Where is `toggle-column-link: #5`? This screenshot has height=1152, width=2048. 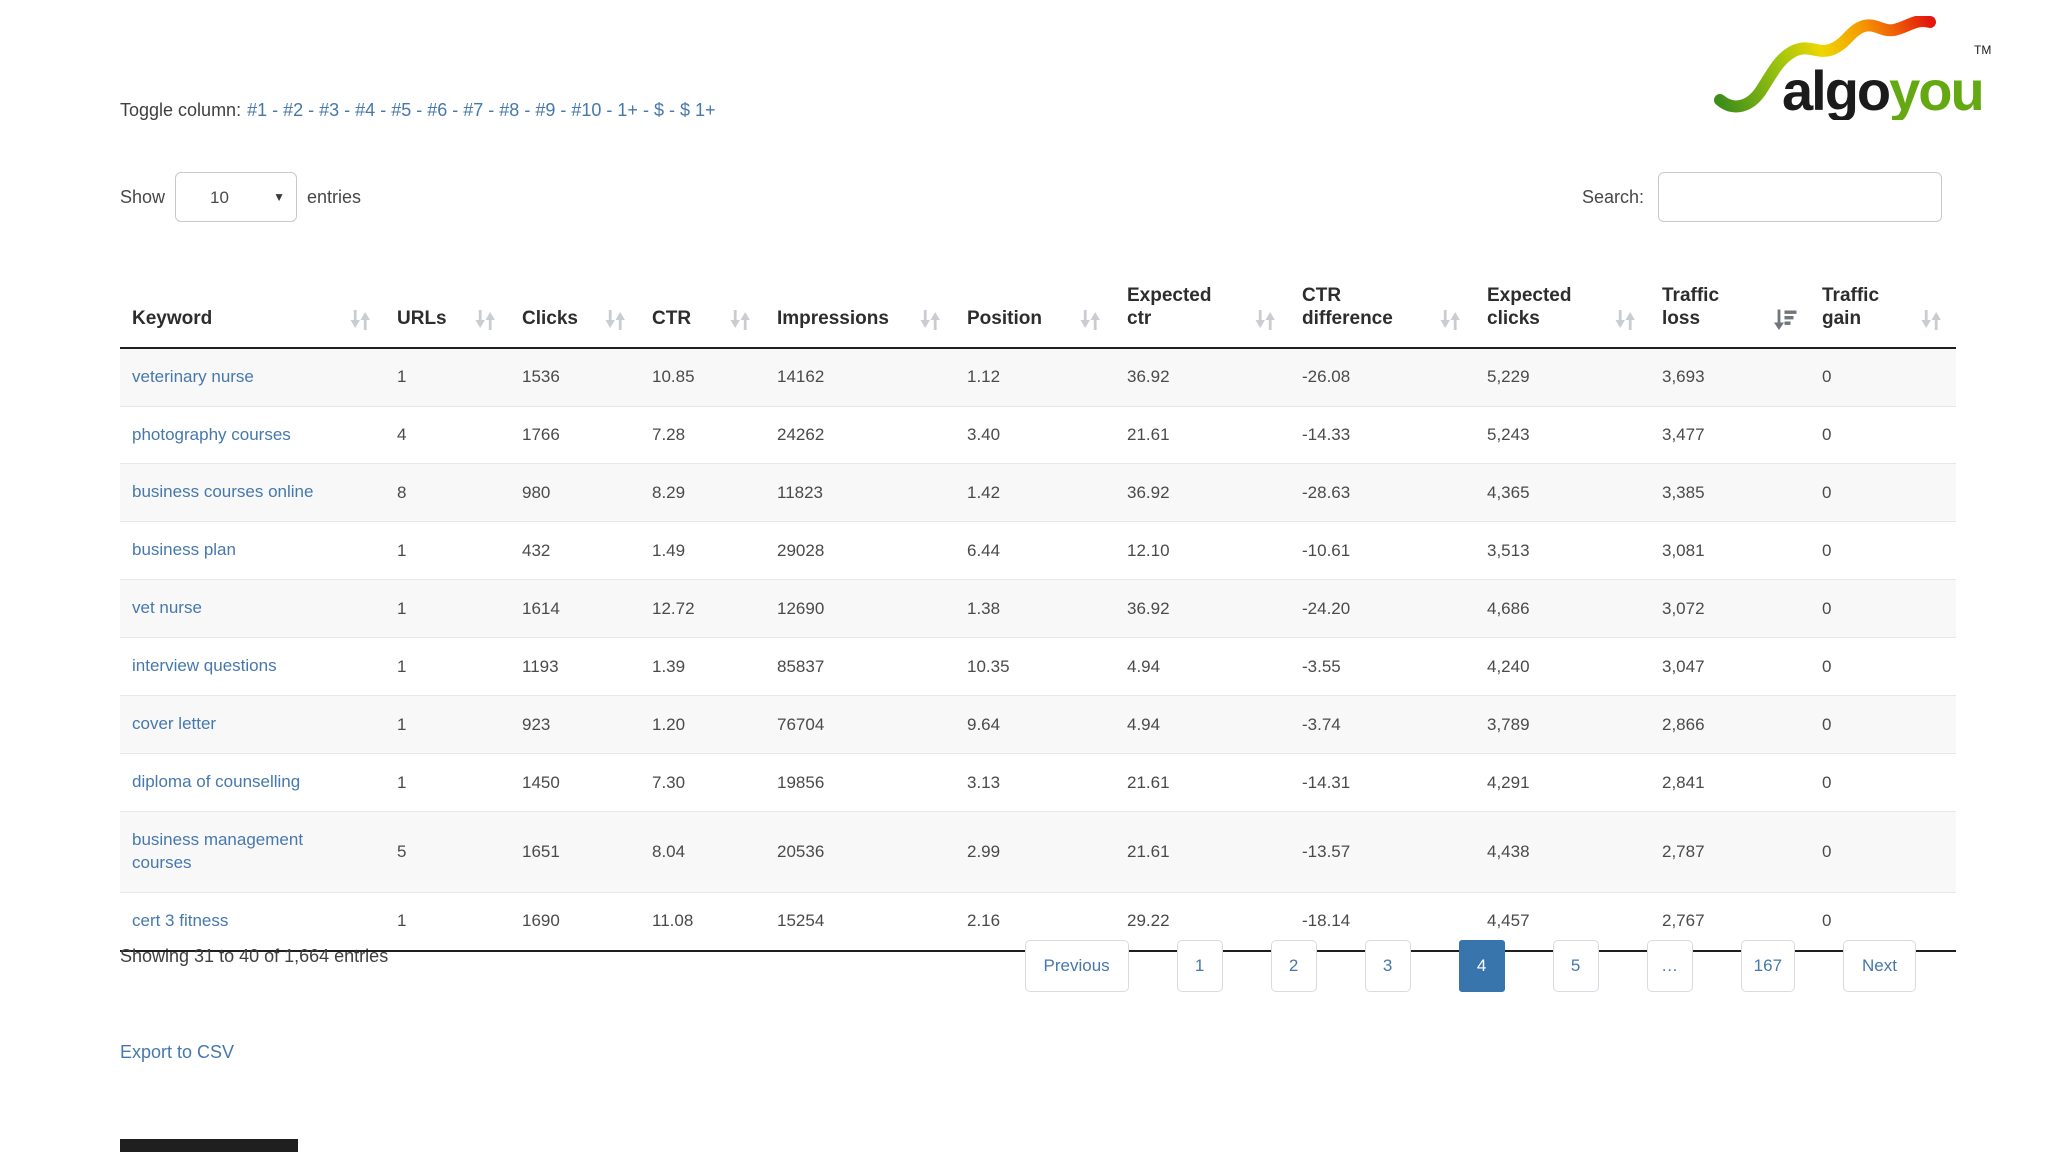
toggle-column-link: #5 is located at coordinates (401, 110).